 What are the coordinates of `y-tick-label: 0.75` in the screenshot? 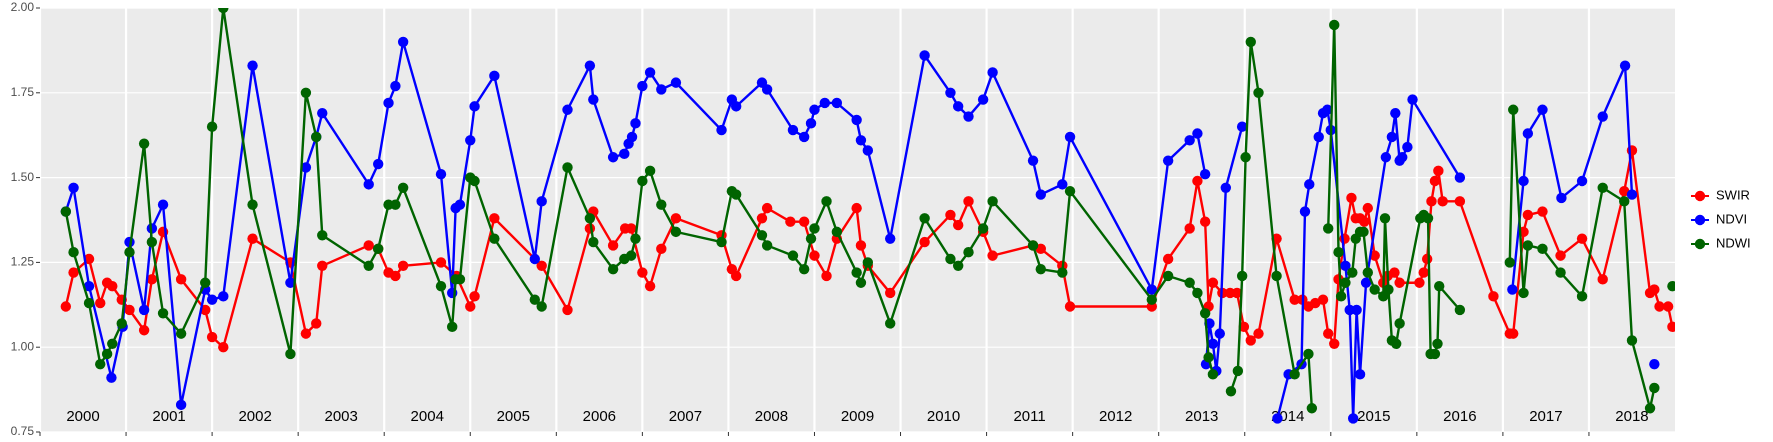 It's located at (23, 431).